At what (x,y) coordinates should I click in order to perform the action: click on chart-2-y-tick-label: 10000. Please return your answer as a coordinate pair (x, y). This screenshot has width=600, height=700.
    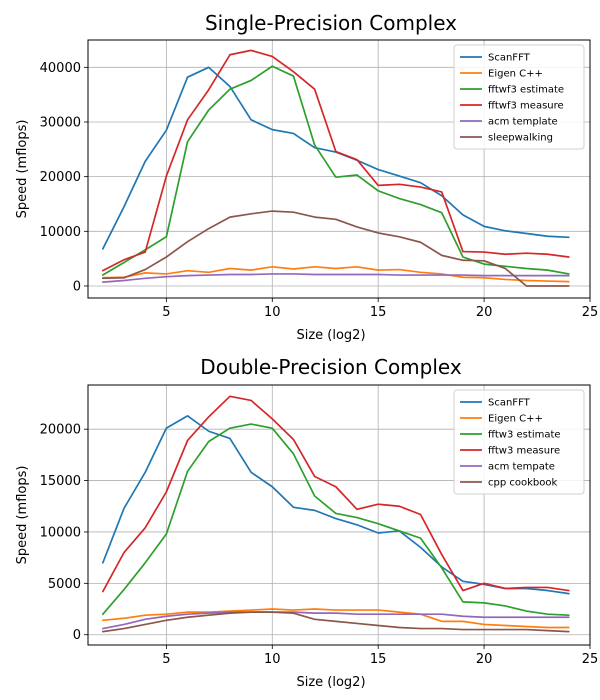
    Looking at the image, I should click on (60, 532).